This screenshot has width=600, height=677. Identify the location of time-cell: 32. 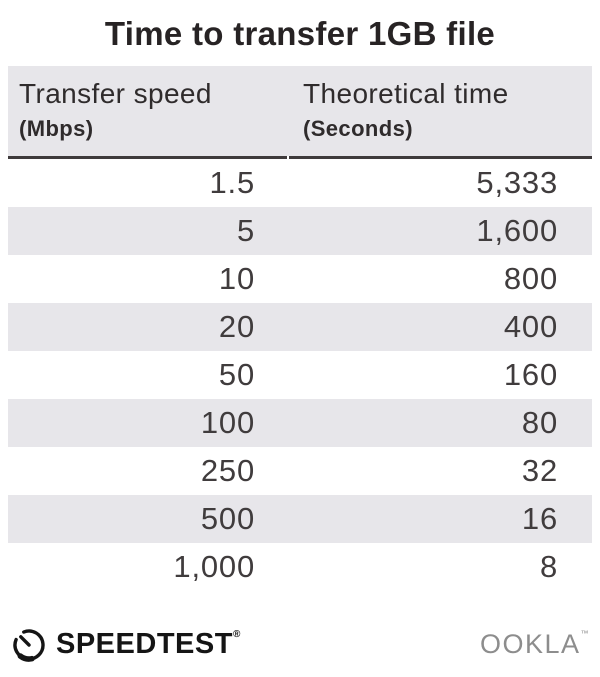
(539, 470).